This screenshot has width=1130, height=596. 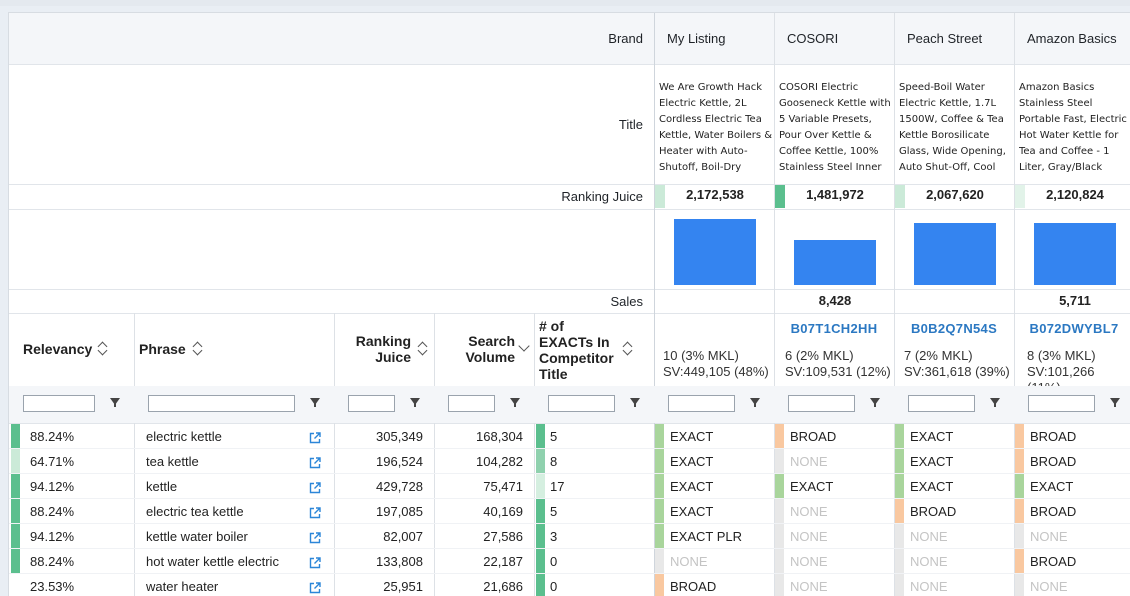 What do you see at coordinates (393, 357) in the screenshot?
I see `column-header-line: Juice` at bounding box center [393, 357].